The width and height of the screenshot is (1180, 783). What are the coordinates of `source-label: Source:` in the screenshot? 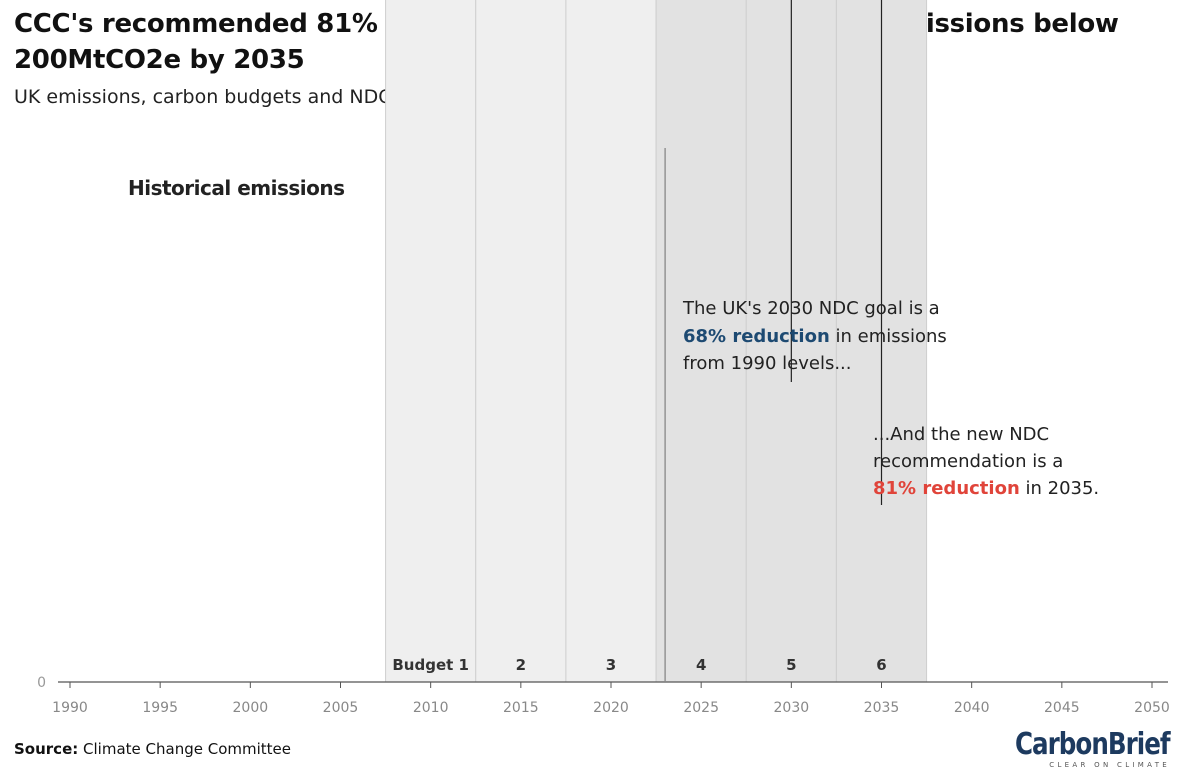 It's located at (46, 749).